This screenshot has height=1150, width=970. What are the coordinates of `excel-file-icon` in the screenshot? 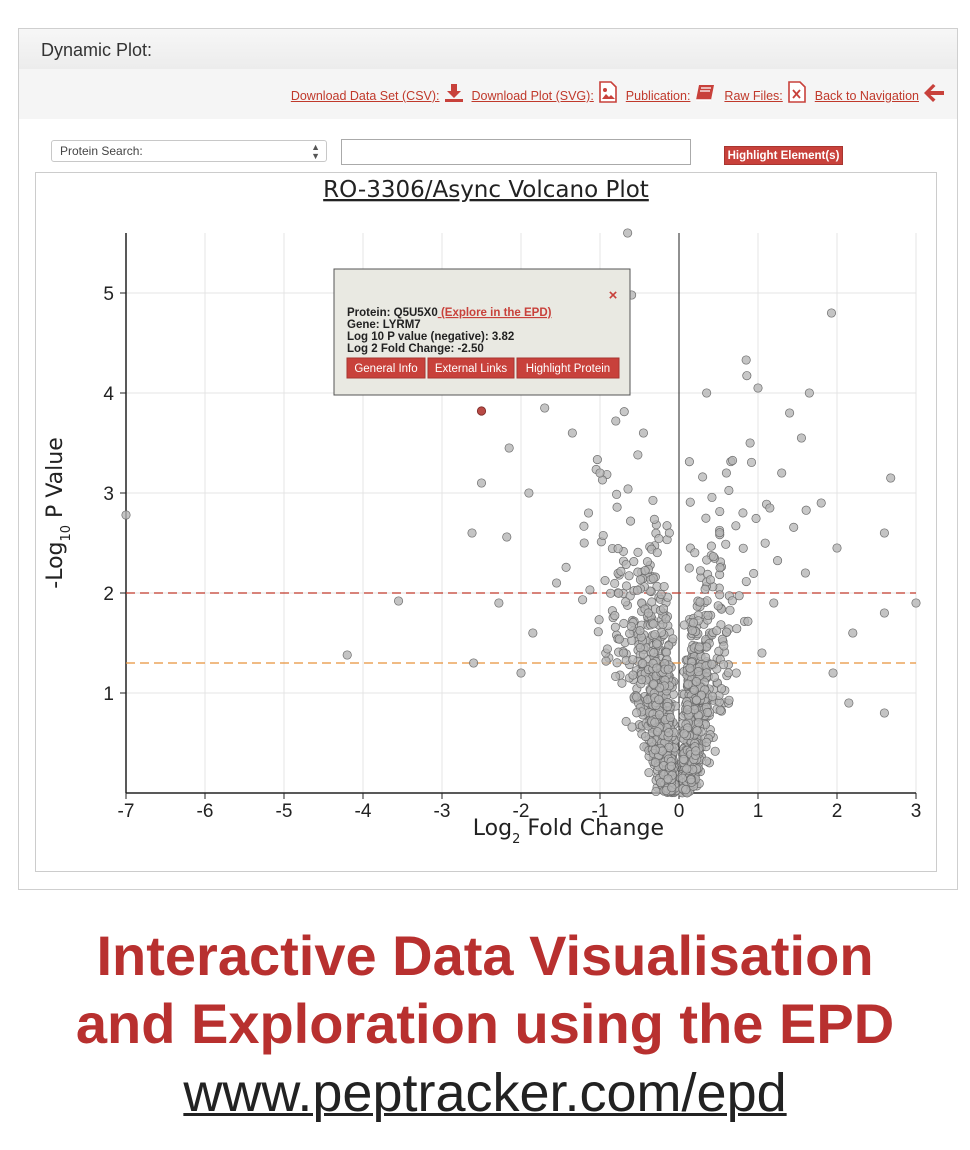 It's located at (797, 92).